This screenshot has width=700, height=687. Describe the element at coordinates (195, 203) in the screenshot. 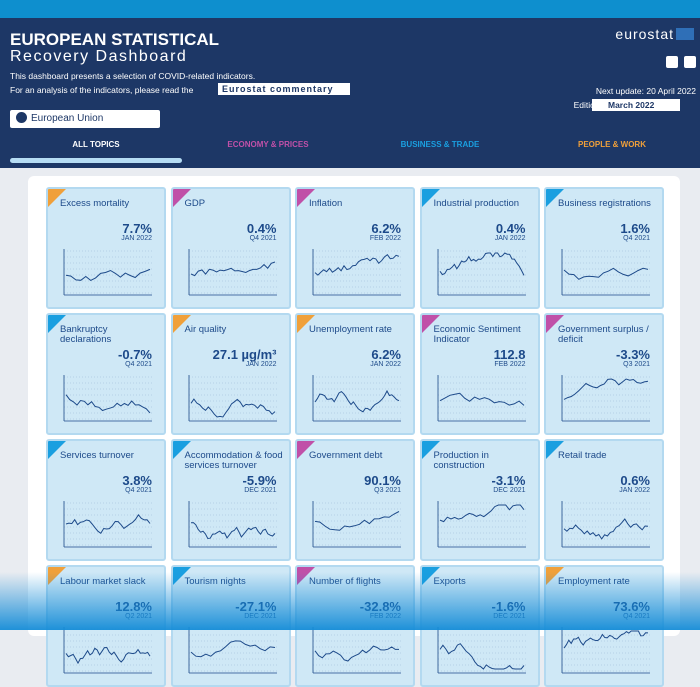

I see `tile-title: GDP` at that location.